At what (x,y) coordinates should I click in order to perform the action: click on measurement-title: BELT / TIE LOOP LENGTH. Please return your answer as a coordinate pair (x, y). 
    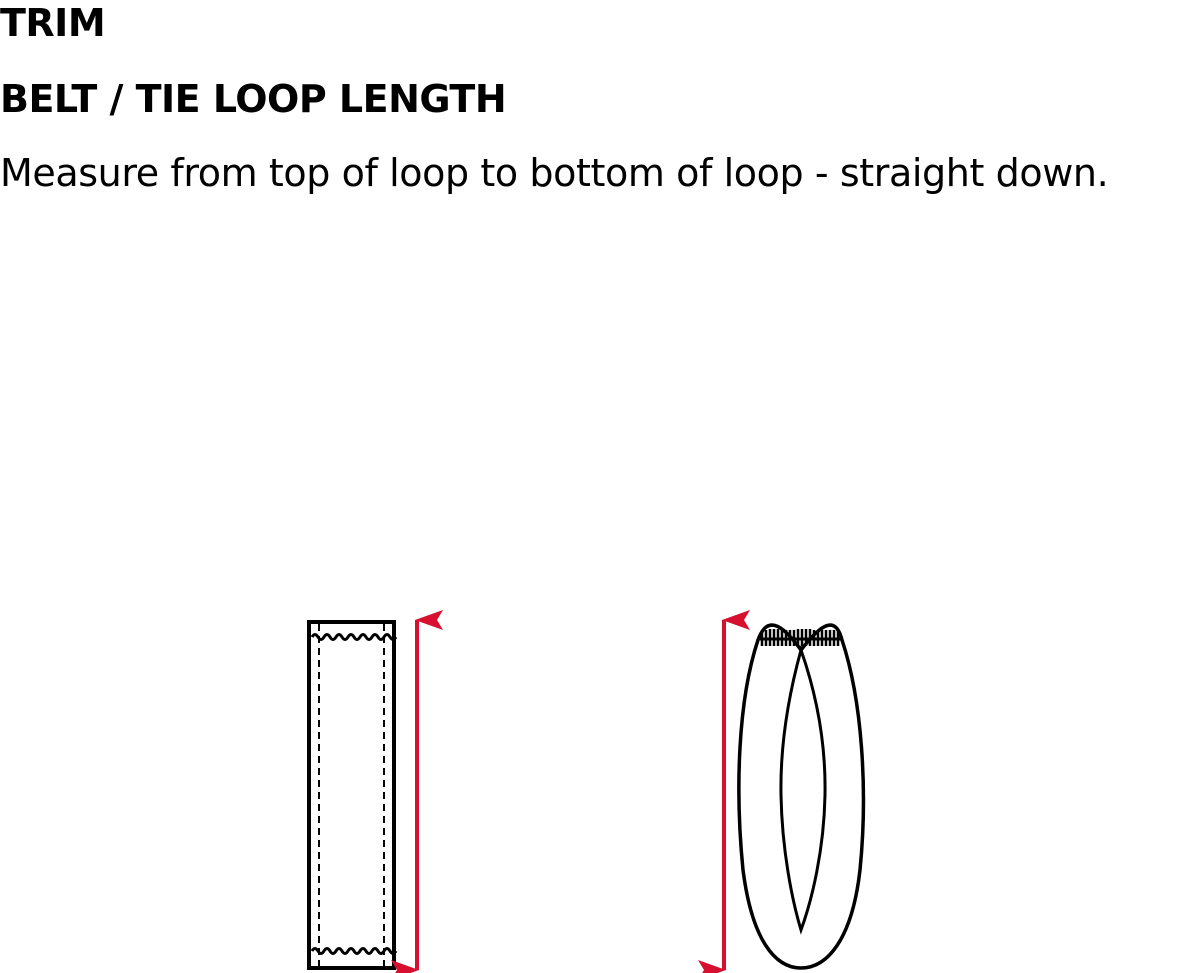
    Looking at the image, I should click on (253, 99).